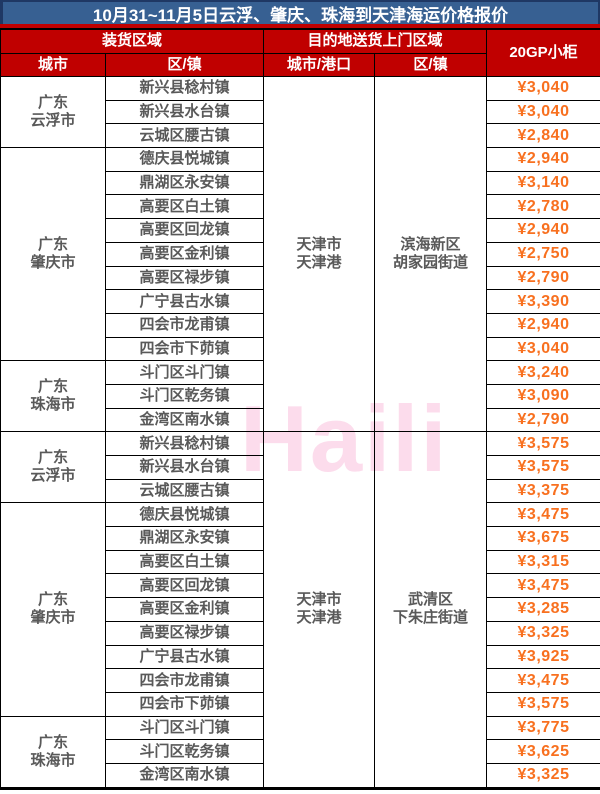  I want to click on price-cell: ¥2,840, so click(543, 136).